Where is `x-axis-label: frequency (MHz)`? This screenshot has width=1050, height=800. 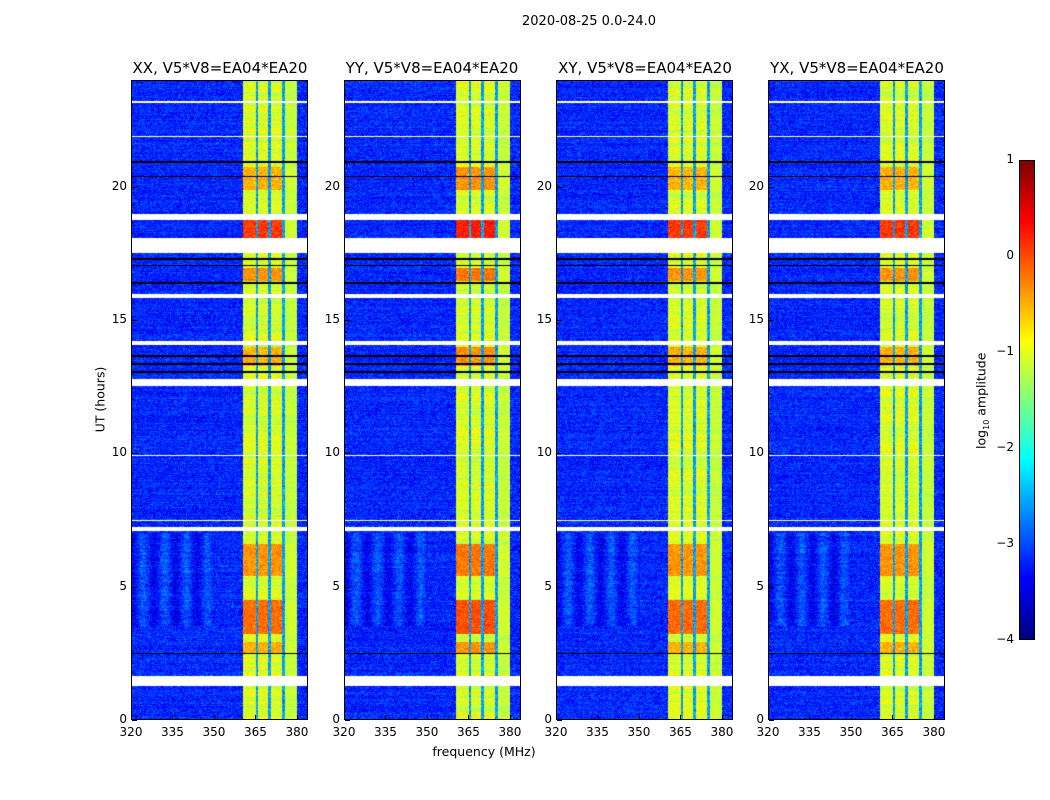 x-axis-label: frequency (MHz) is located at coordinates (484, 751).